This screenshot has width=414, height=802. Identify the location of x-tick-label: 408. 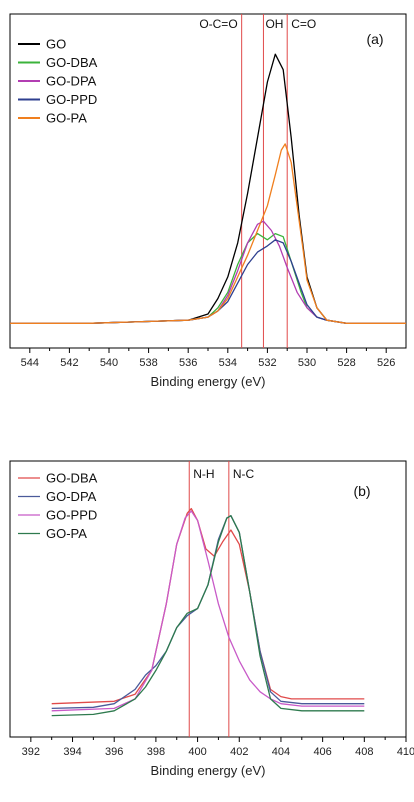
(364, 752).